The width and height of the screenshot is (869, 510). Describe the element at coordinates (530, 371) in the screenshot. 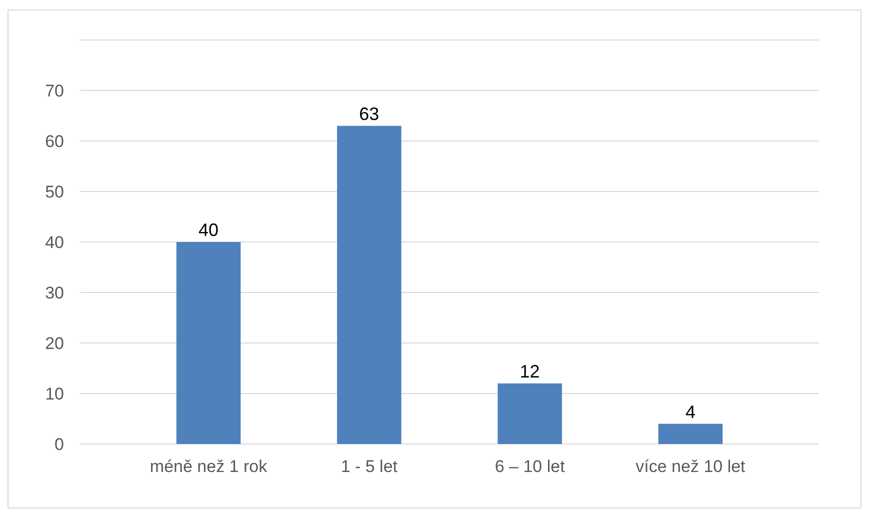

I see `data-label: 12` at that location.